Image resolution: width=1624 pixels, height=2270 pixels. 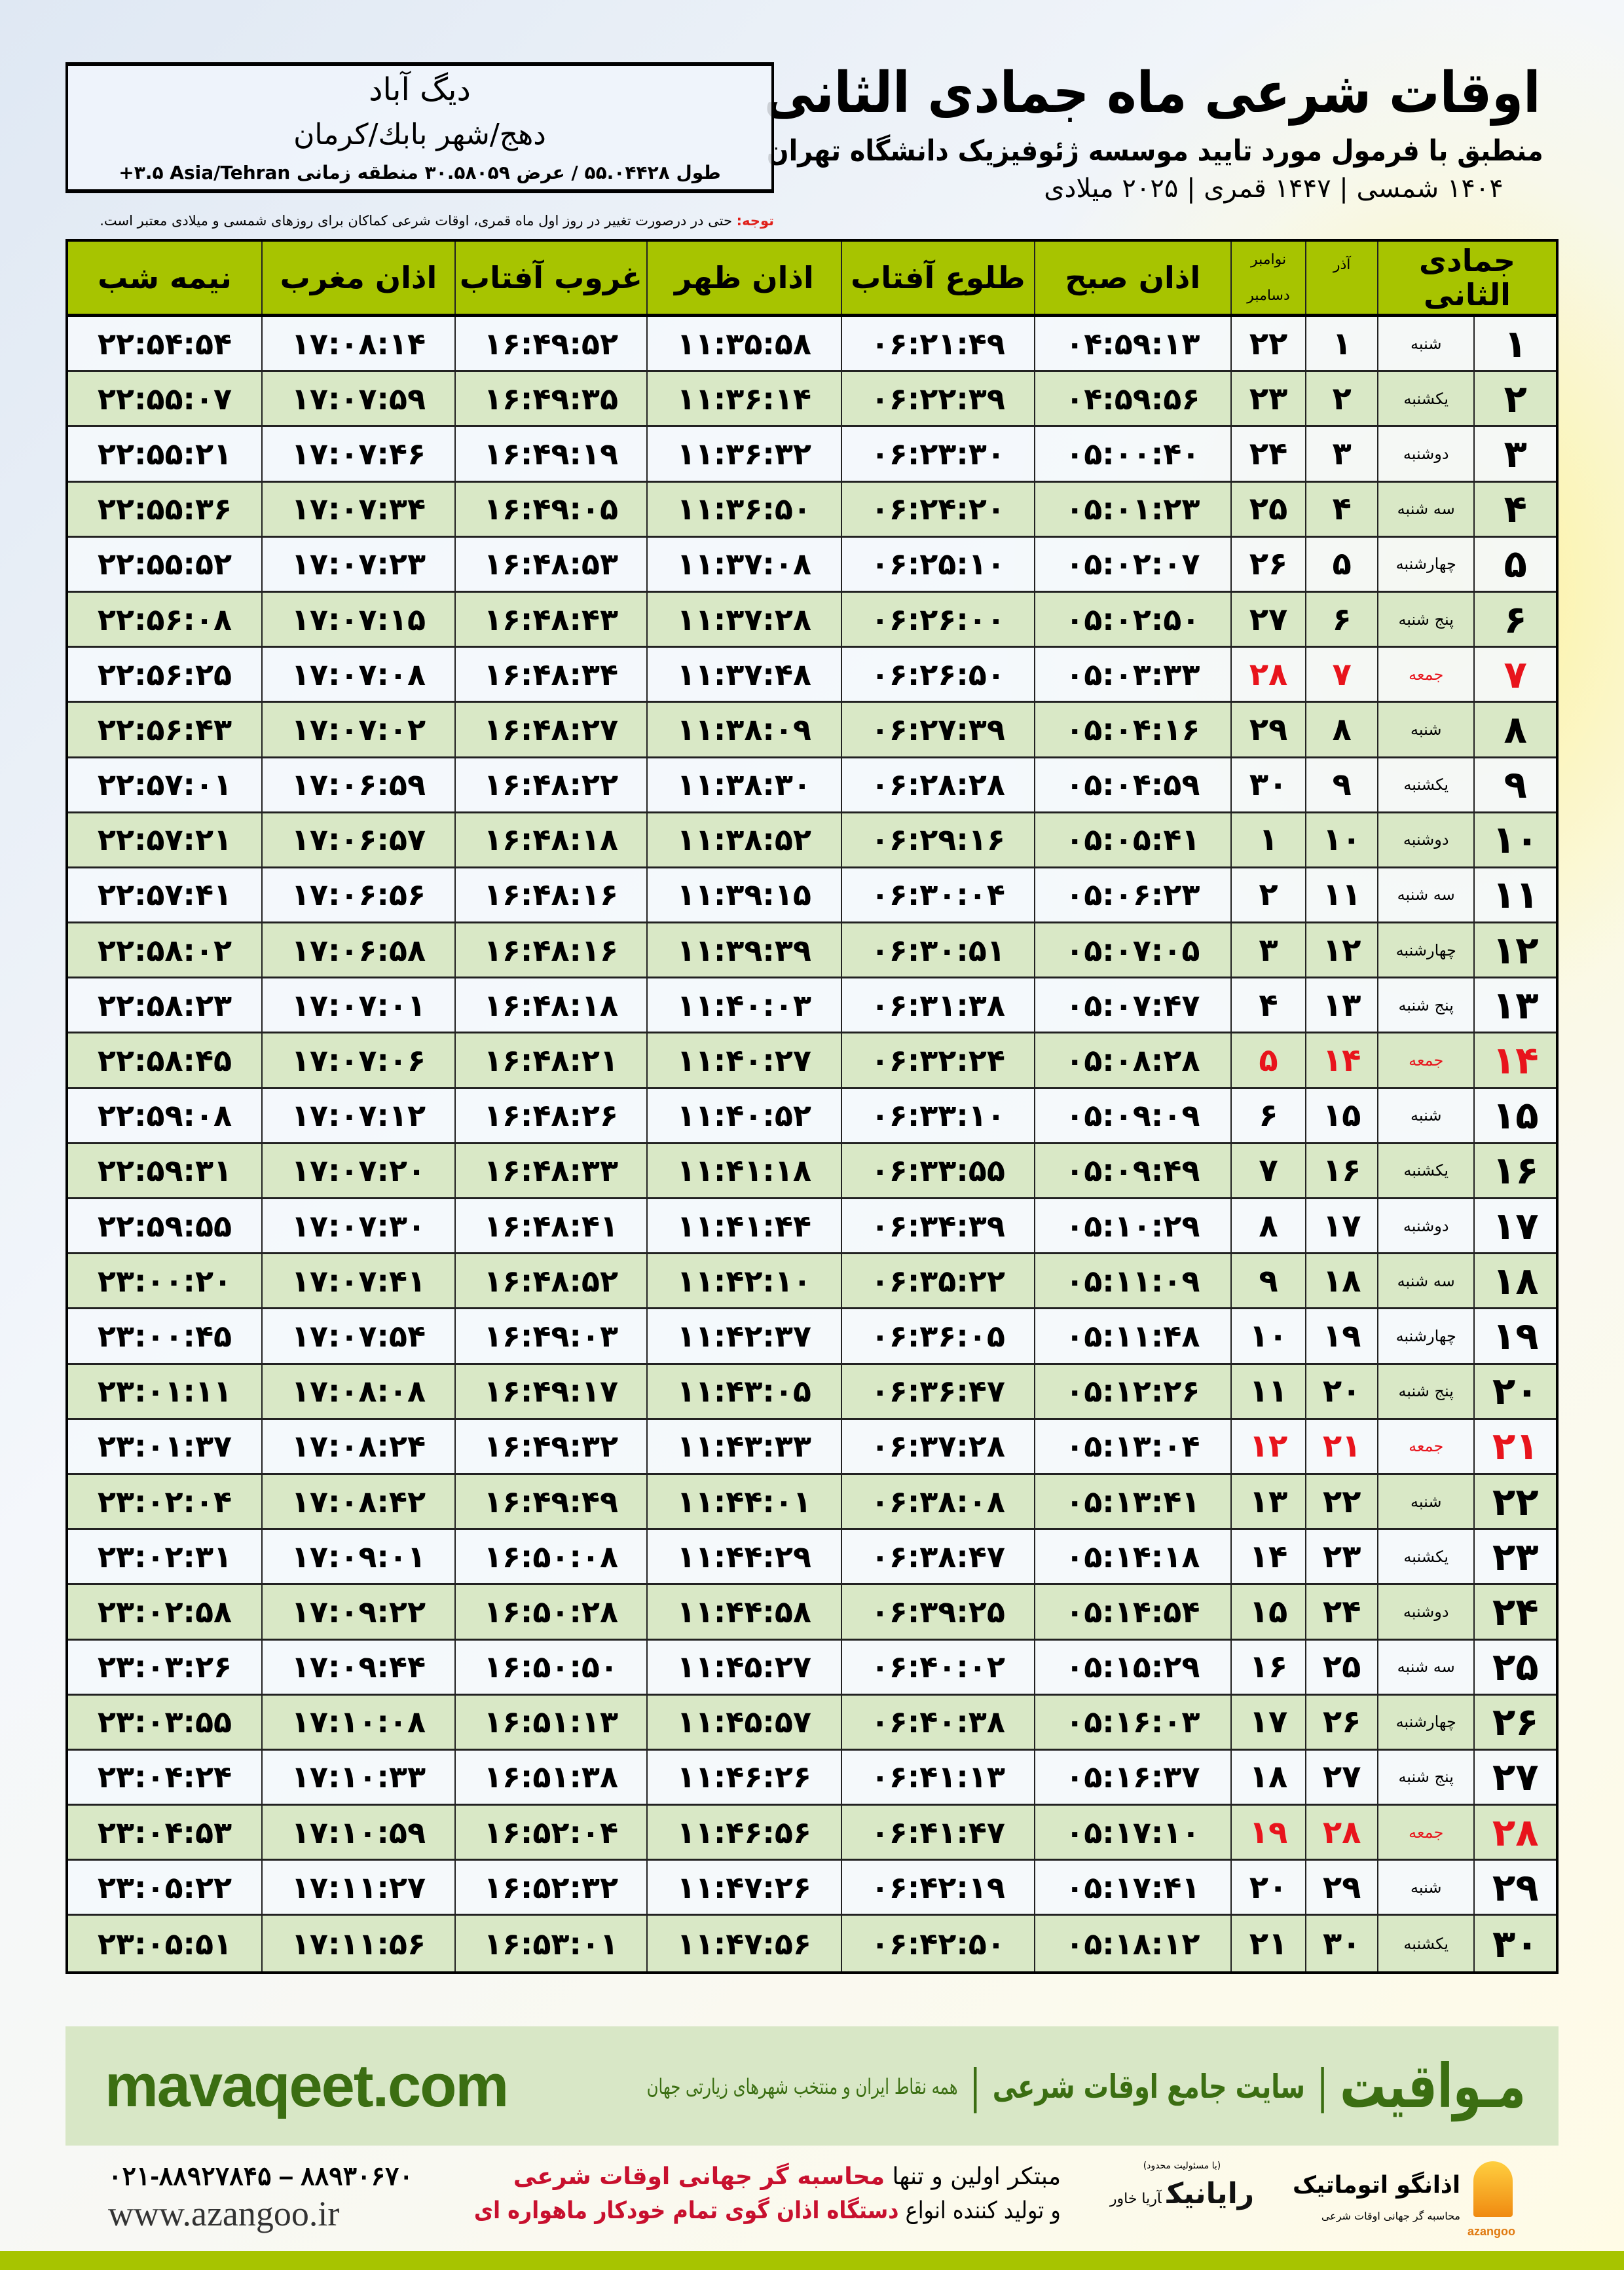 I want to click on sunrise-time: ۰۶:۲۹:۱۶, so click(x=937, y=839).